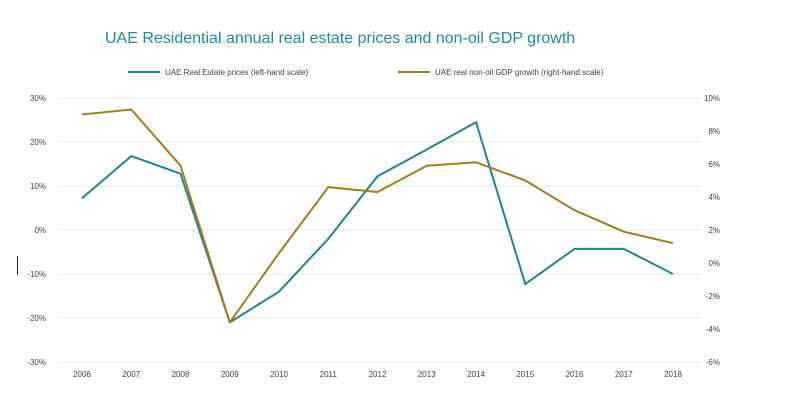 Image resolution: width=788 pixels, height=410 pixels. I want to click on x-tick-label: 2009, so click(230, 374).